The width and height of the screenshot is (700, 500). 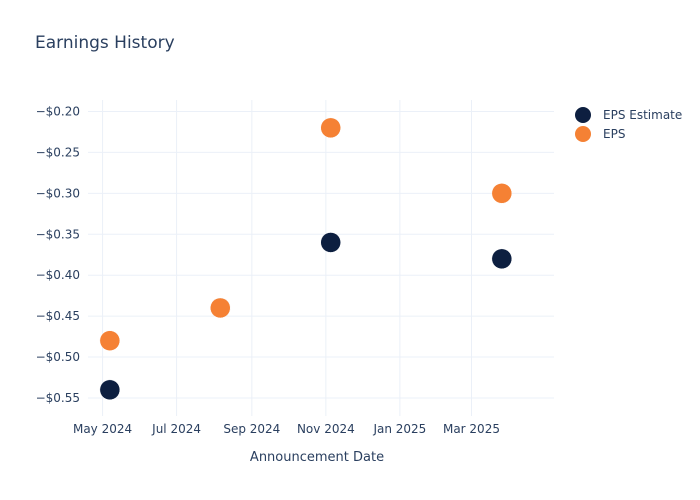 What do you see at coordinates (176, 429) in the screenshot?
I see `x-tick-label: Jul 2024` at bounding box center [176, 429].